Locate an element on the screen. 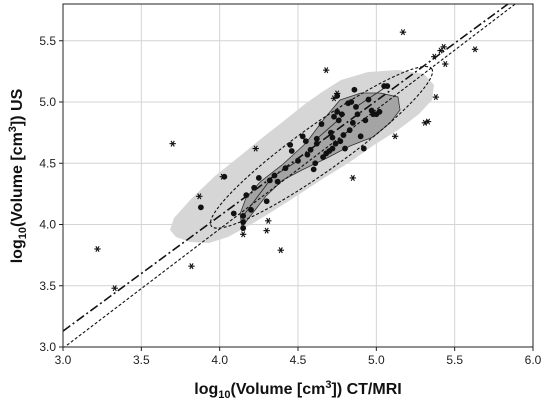  y-axis-title: log10(Volume [cm3]) US is located at coordinates (18, 175).